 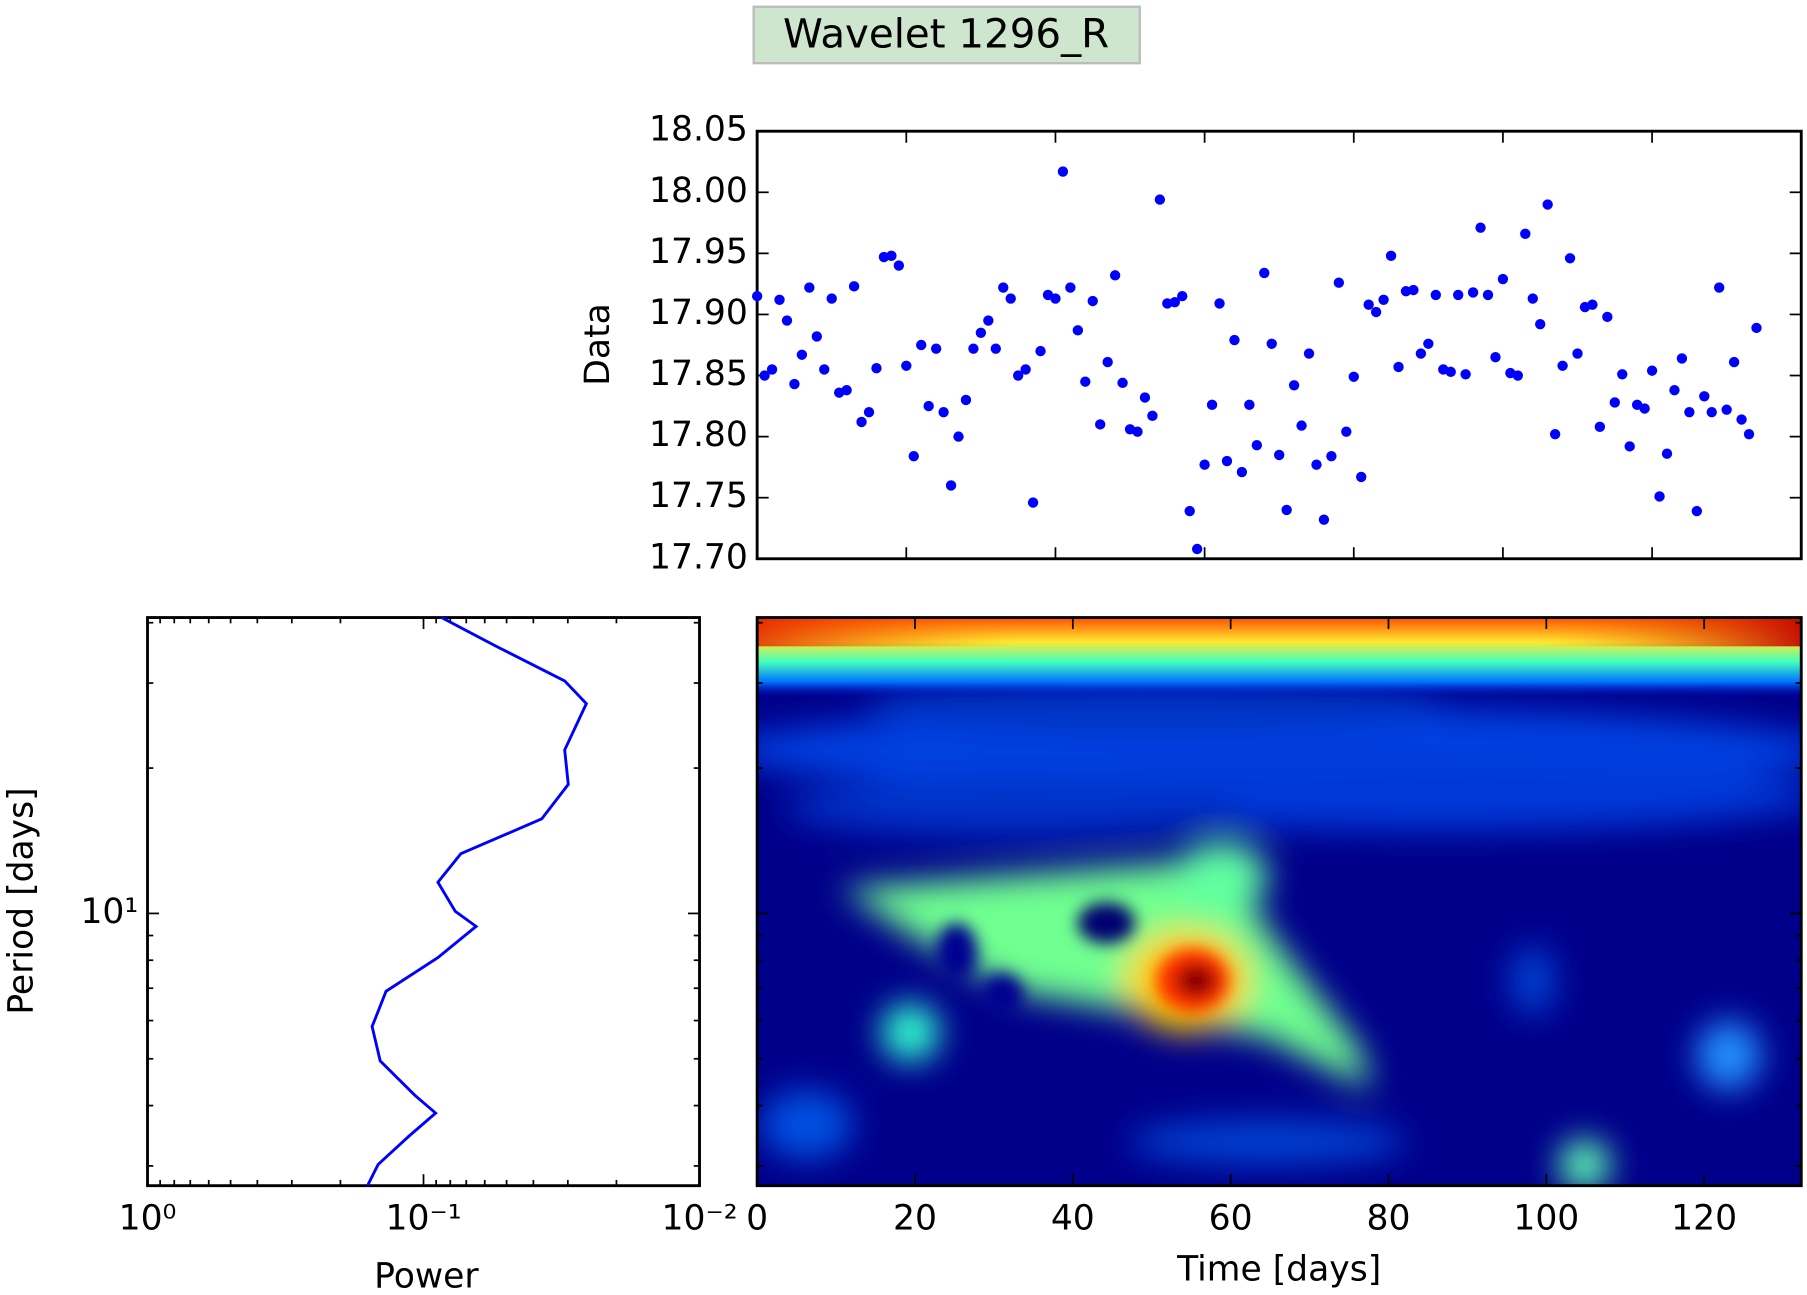 I want to click on x-tick-label: 80, so click(x=1389, y=1219).